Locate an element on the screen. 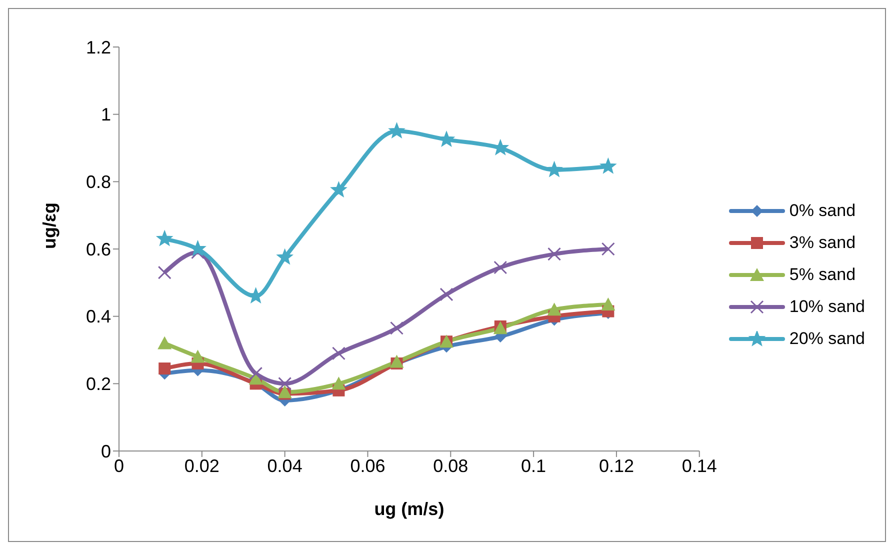 The height and width of the screenshot is (552, 896). legend-label: 0% sand is located at coordinates (822, 211).